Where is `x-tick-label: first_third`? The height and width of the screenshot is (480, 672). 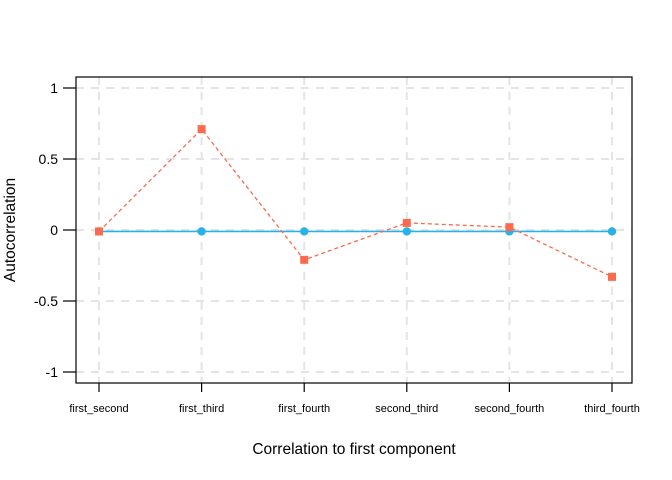 x-tick-label: first_third is located at coordinates (201, 409).